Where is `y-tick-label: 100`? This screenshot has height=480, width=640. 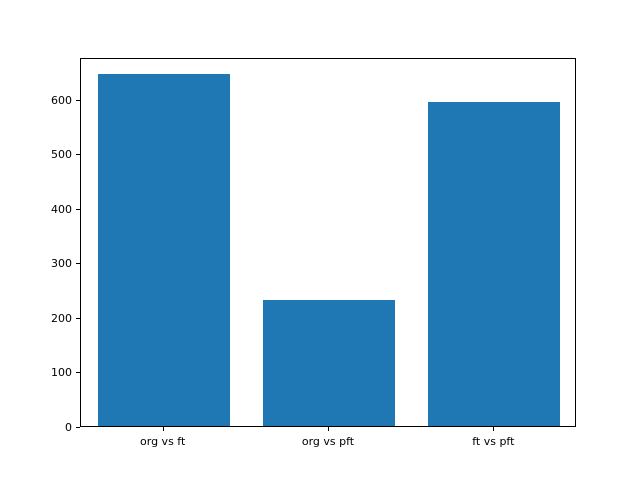 y-tick-label: 100 is located at coordinates (61, 373).